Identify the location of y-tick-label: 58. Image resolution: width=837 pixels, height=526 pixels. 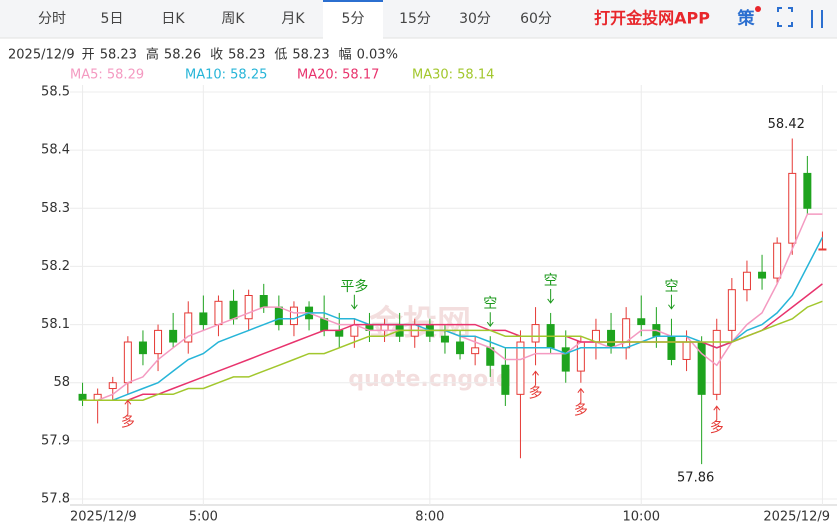
(61, 382).